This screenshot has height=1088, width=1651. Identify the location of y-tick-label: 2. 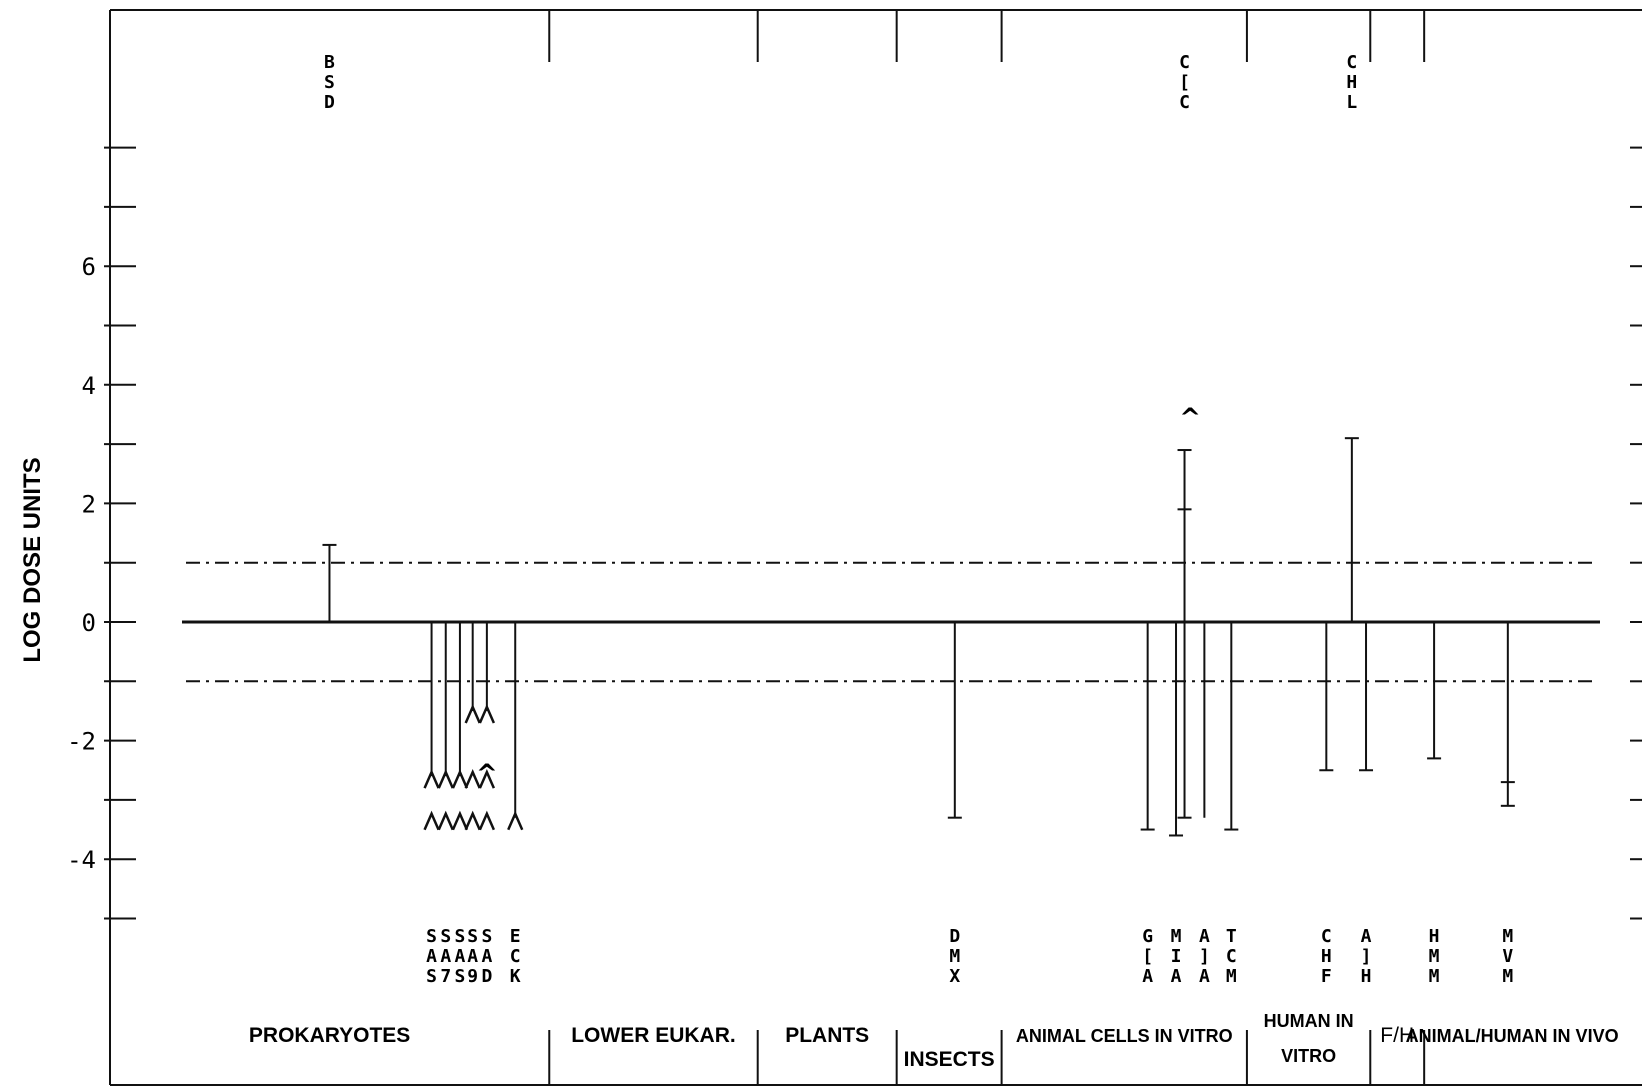
(89, 504).